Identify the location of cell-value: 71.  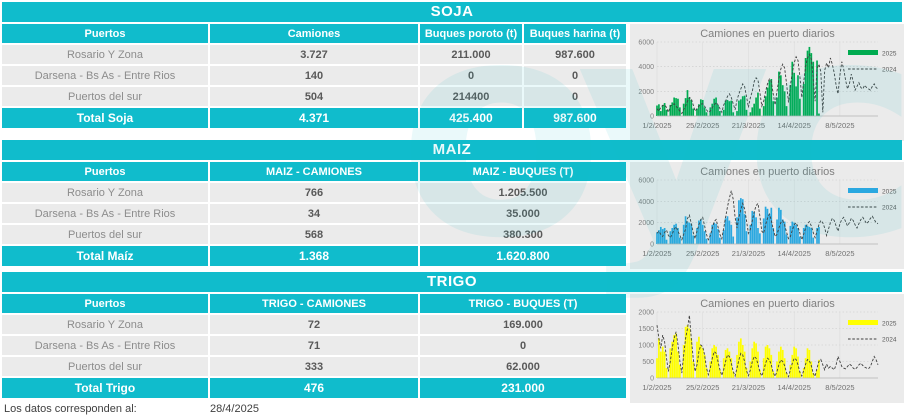
(314, 345).